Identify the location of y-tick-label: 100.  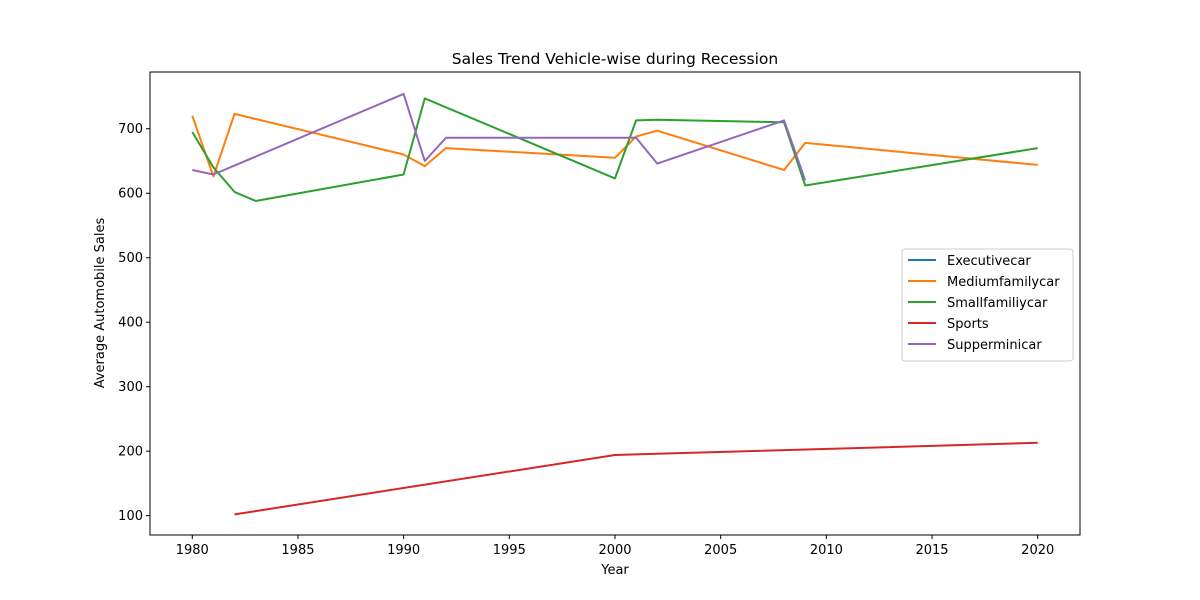
(130, 516).